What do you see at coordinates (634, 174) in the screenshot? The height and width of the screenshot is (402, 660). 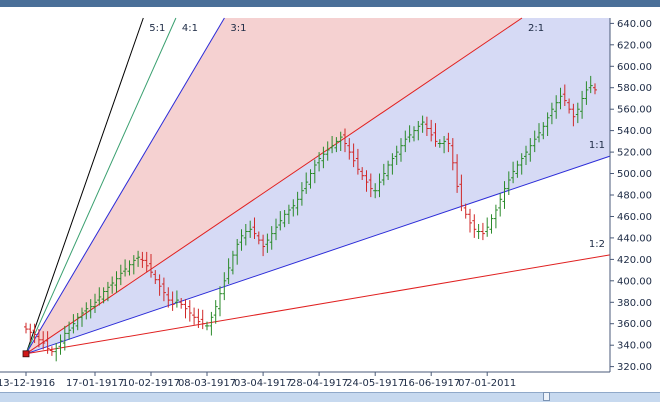 I see `y-tick-label: 500.00` at bounding box center [634, 174].